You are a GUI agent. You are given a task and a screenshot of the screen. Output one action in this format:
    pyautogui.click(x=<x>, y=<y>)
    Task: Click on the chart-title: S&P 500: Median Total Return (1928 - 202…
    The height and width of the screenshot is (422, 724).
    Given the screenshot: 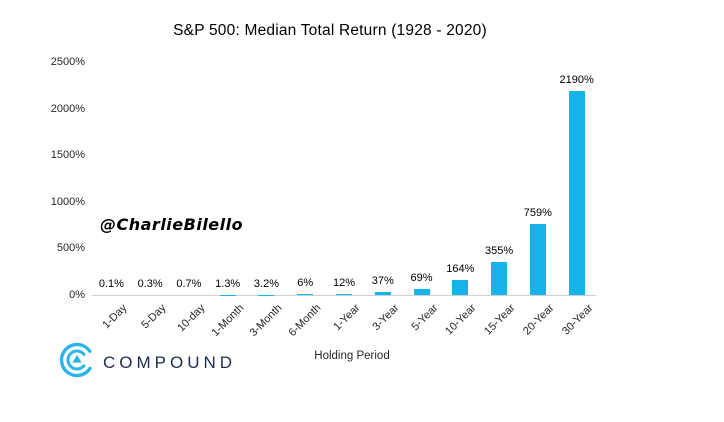 What is the action you would take?
    pyautogui.click(x=330, y=30)
    